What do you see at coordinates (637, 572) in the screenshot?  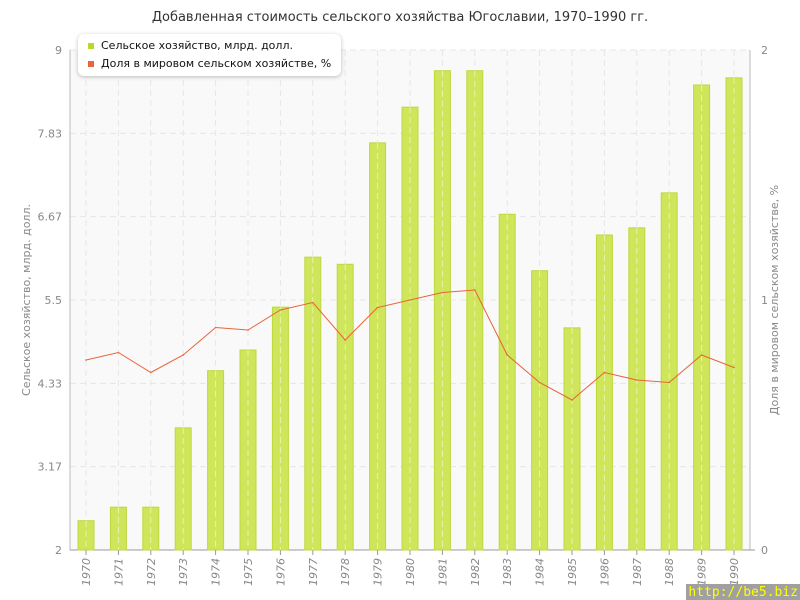 I see `x-tick-label: 1987` at bounding box center [637, 572].